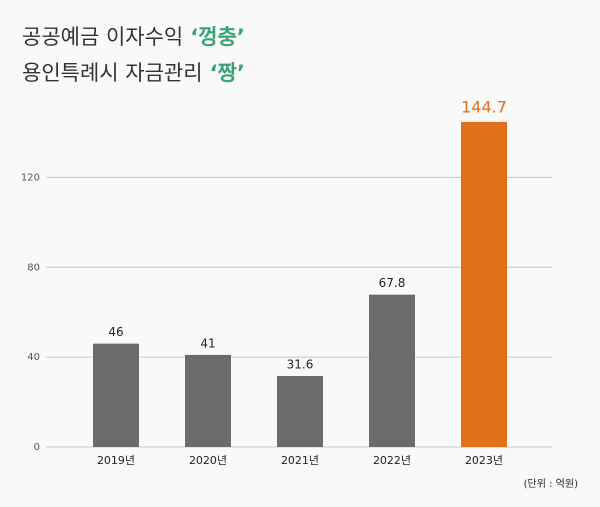 This screenshot has height=507, width=600. What do you see at coordinates (392, 283) in the screenshot?
I see `value-label: 67.8` at bounding box center [392, 283].